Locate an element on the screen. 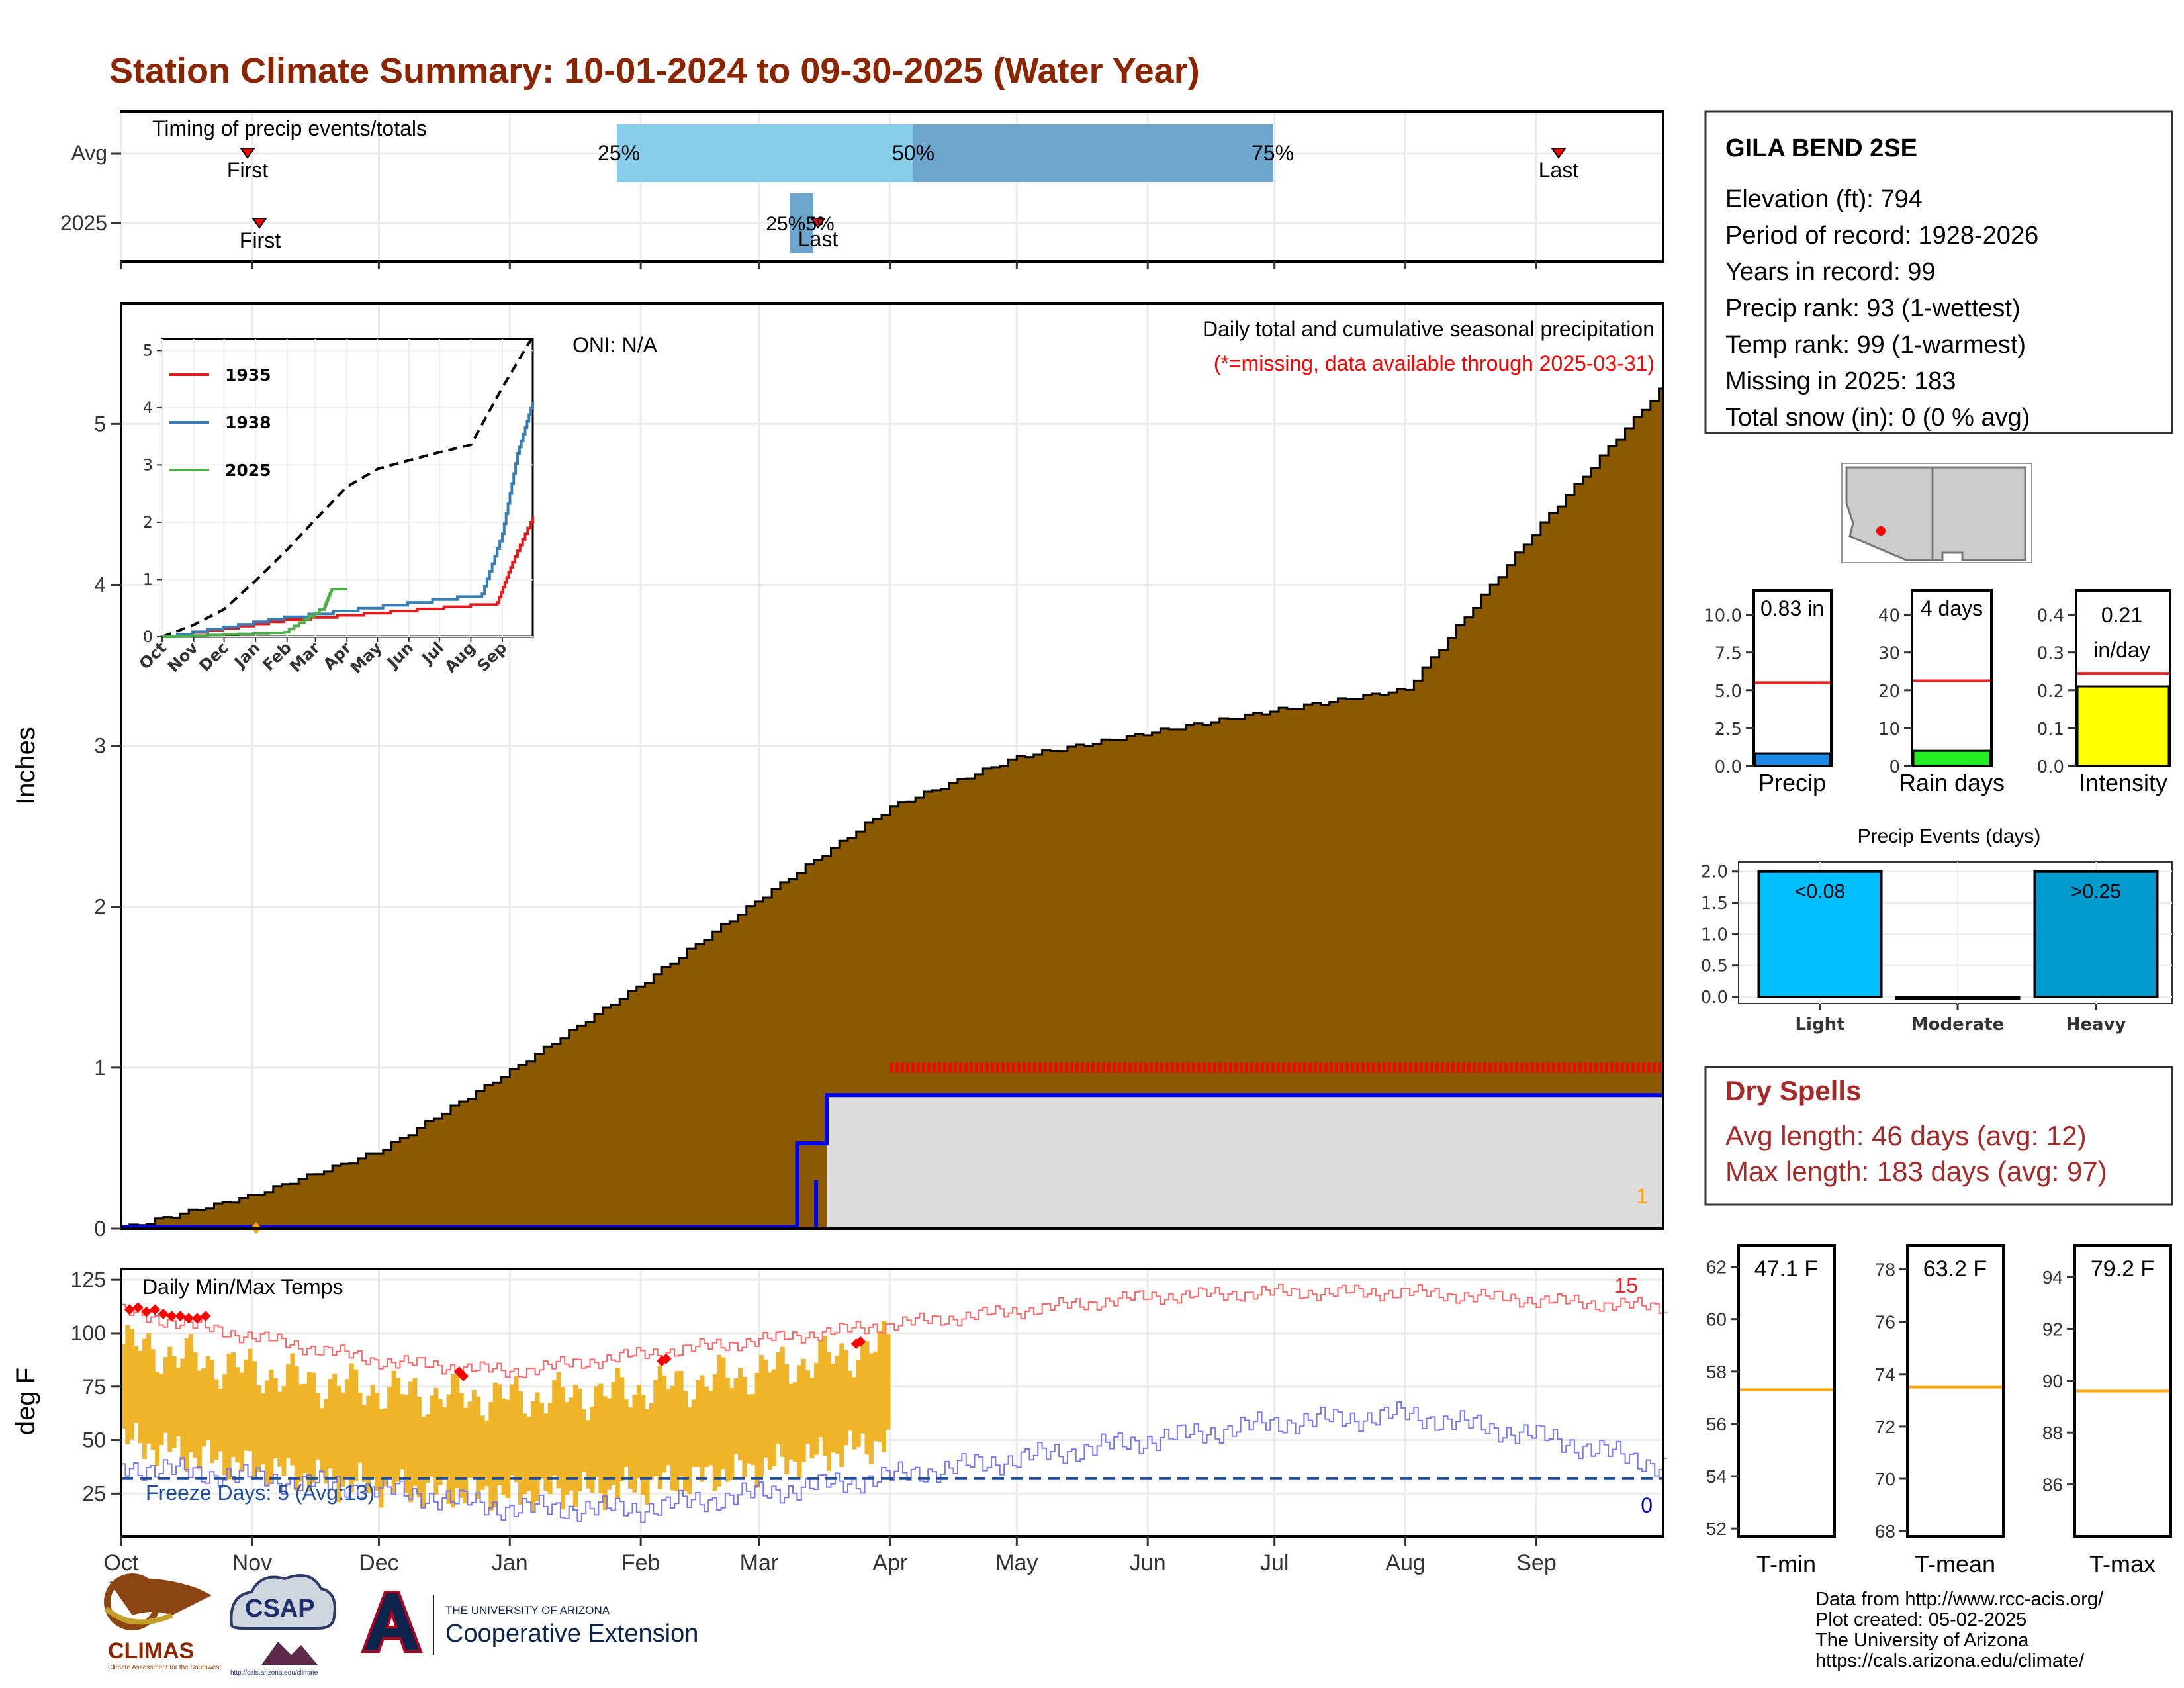 This screenshot has width=2184, height=1688. station-years: Years in record: 99 is located at coordinates (1831, 272).